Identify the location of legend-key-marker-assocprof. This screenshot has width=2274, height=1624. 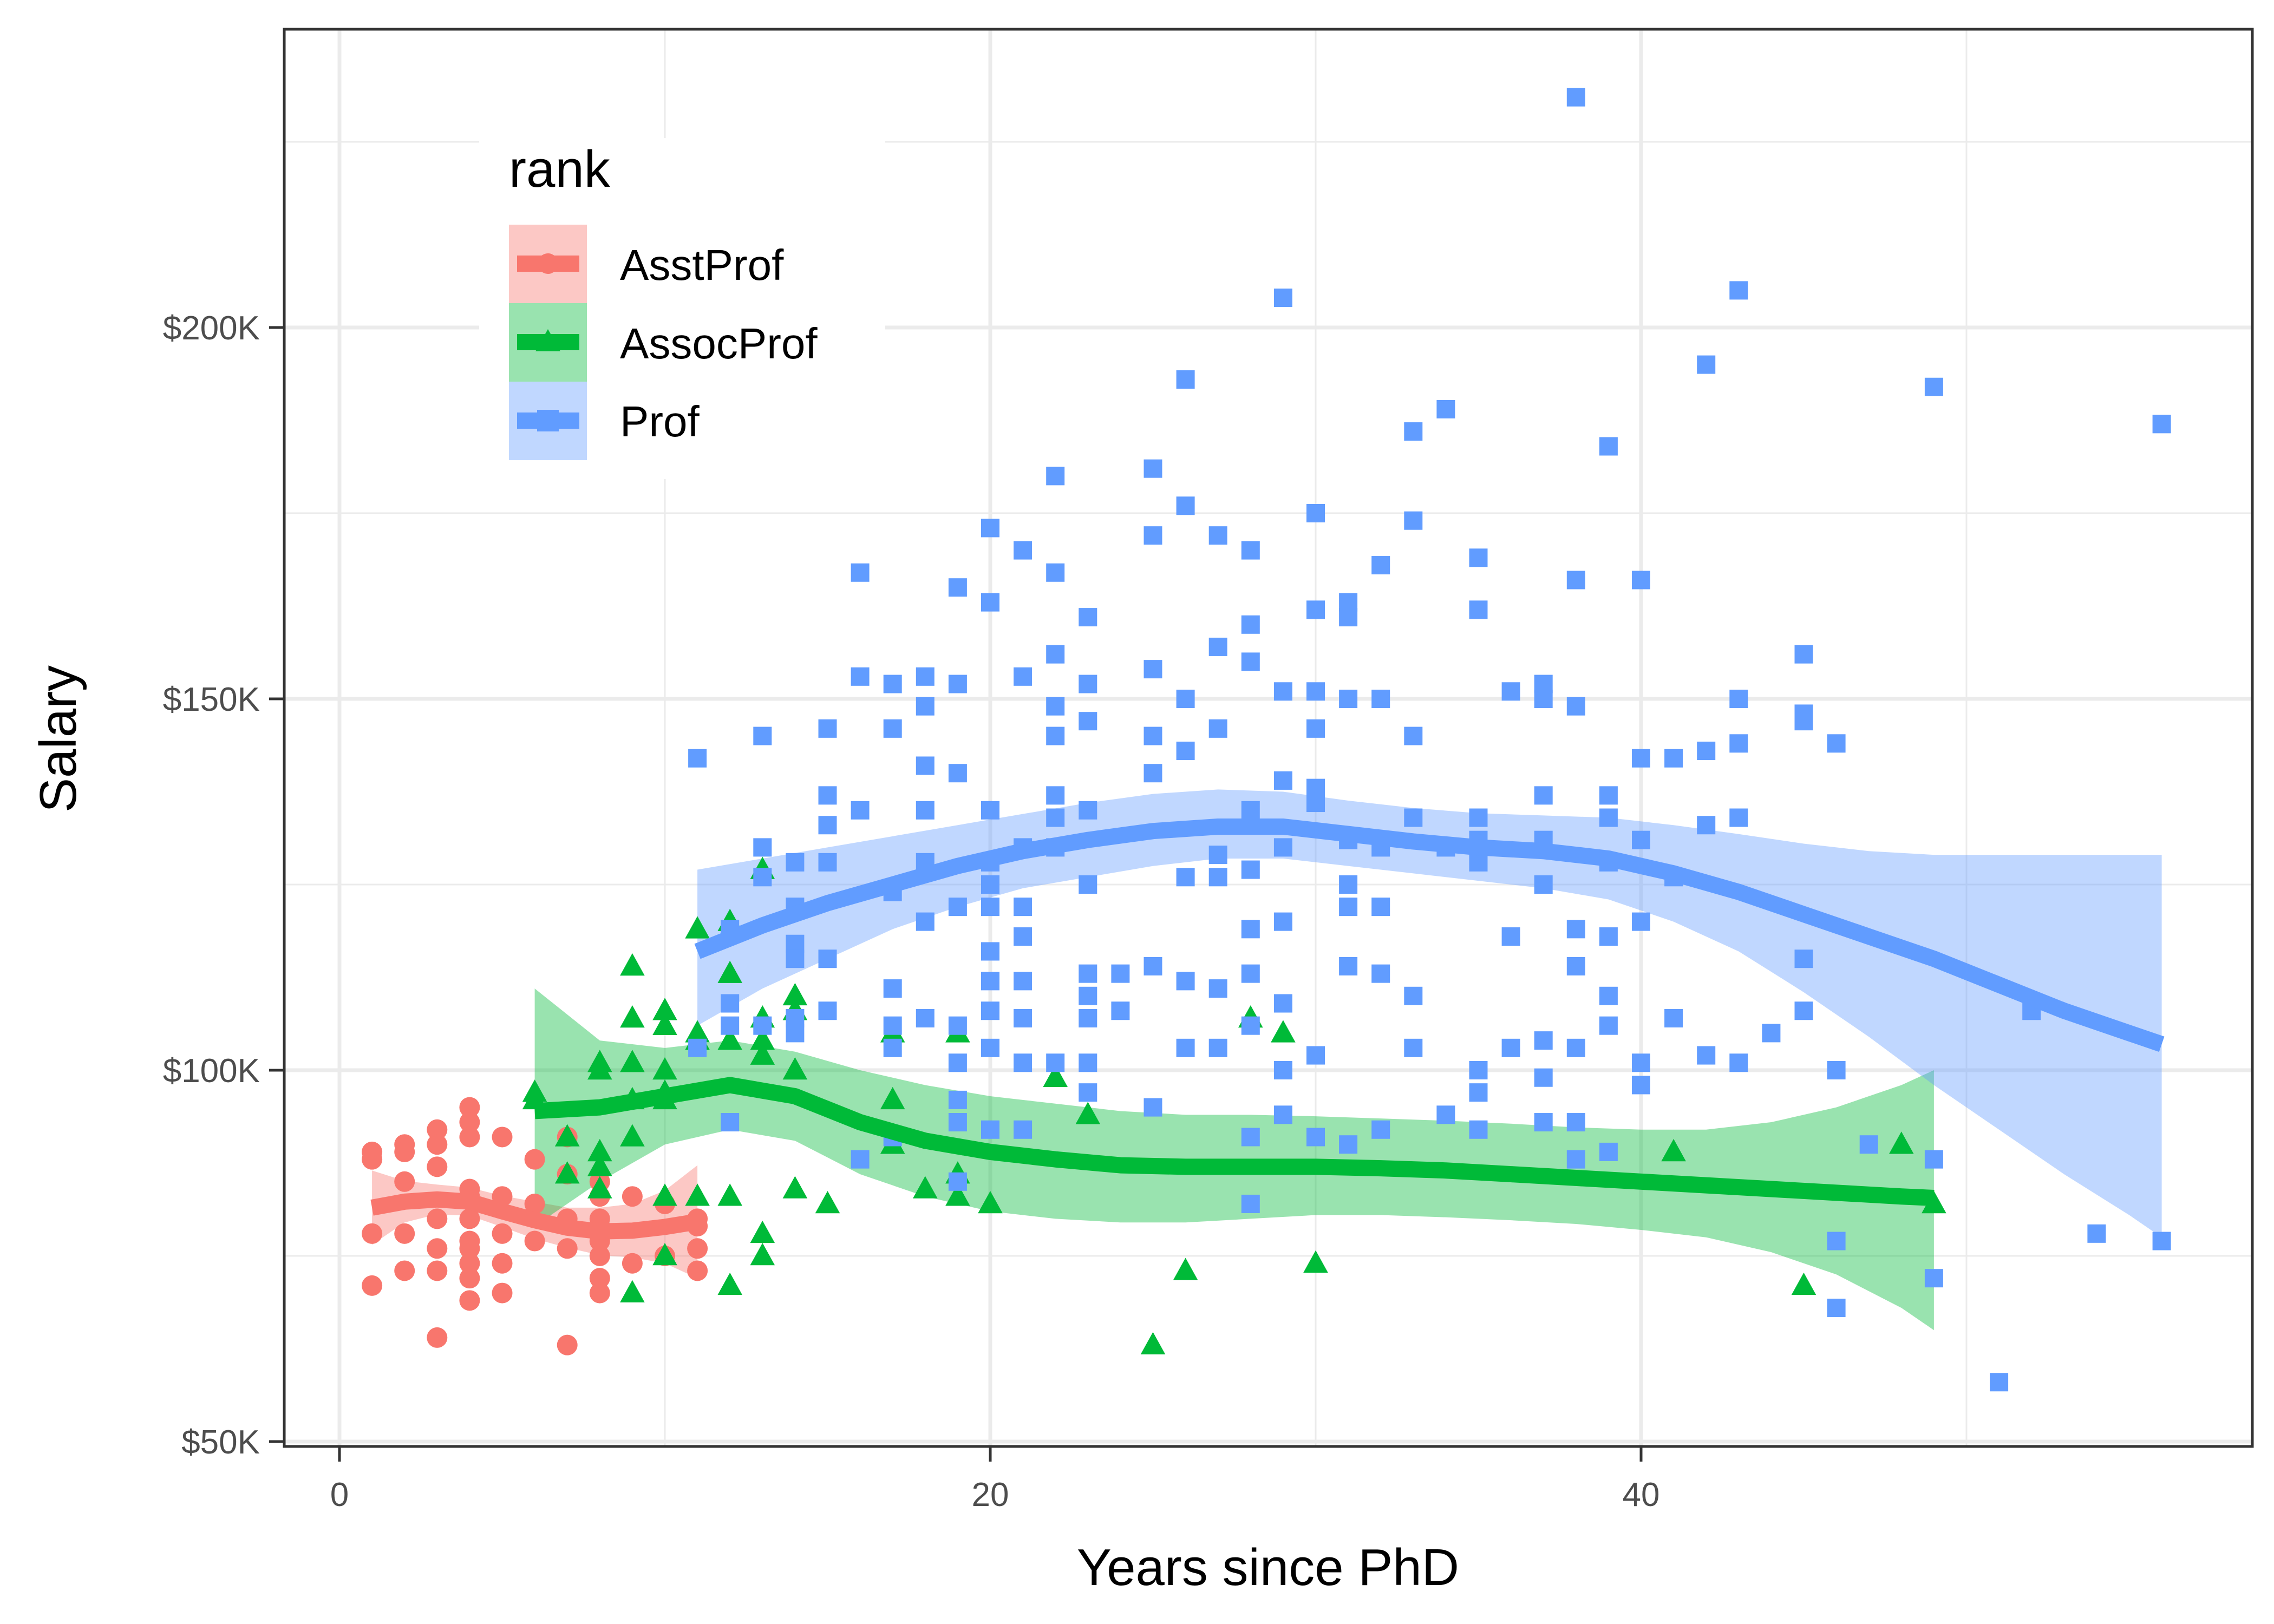
(548, 340).